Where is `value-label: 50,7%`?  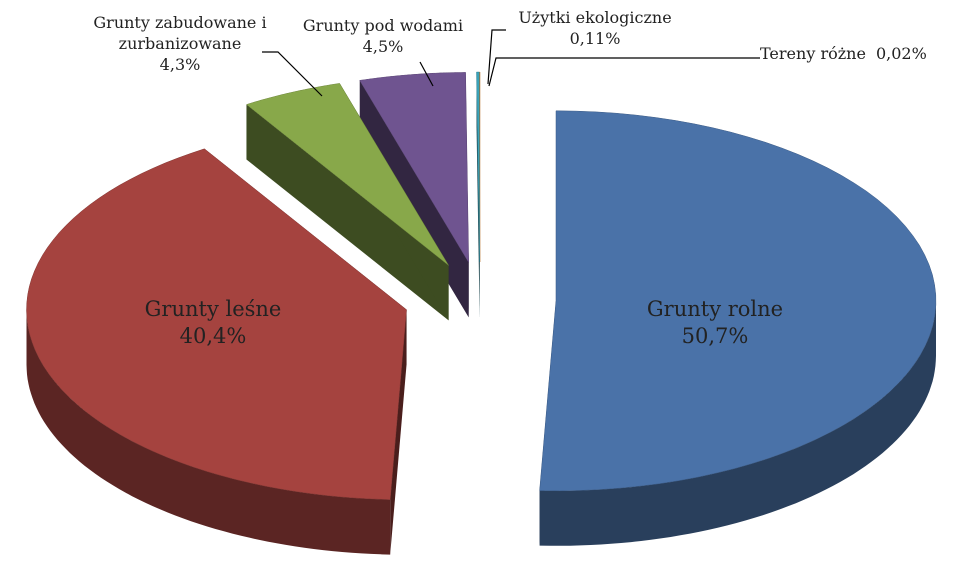
value-label: 50,7% is located at coordinates (715, 336).